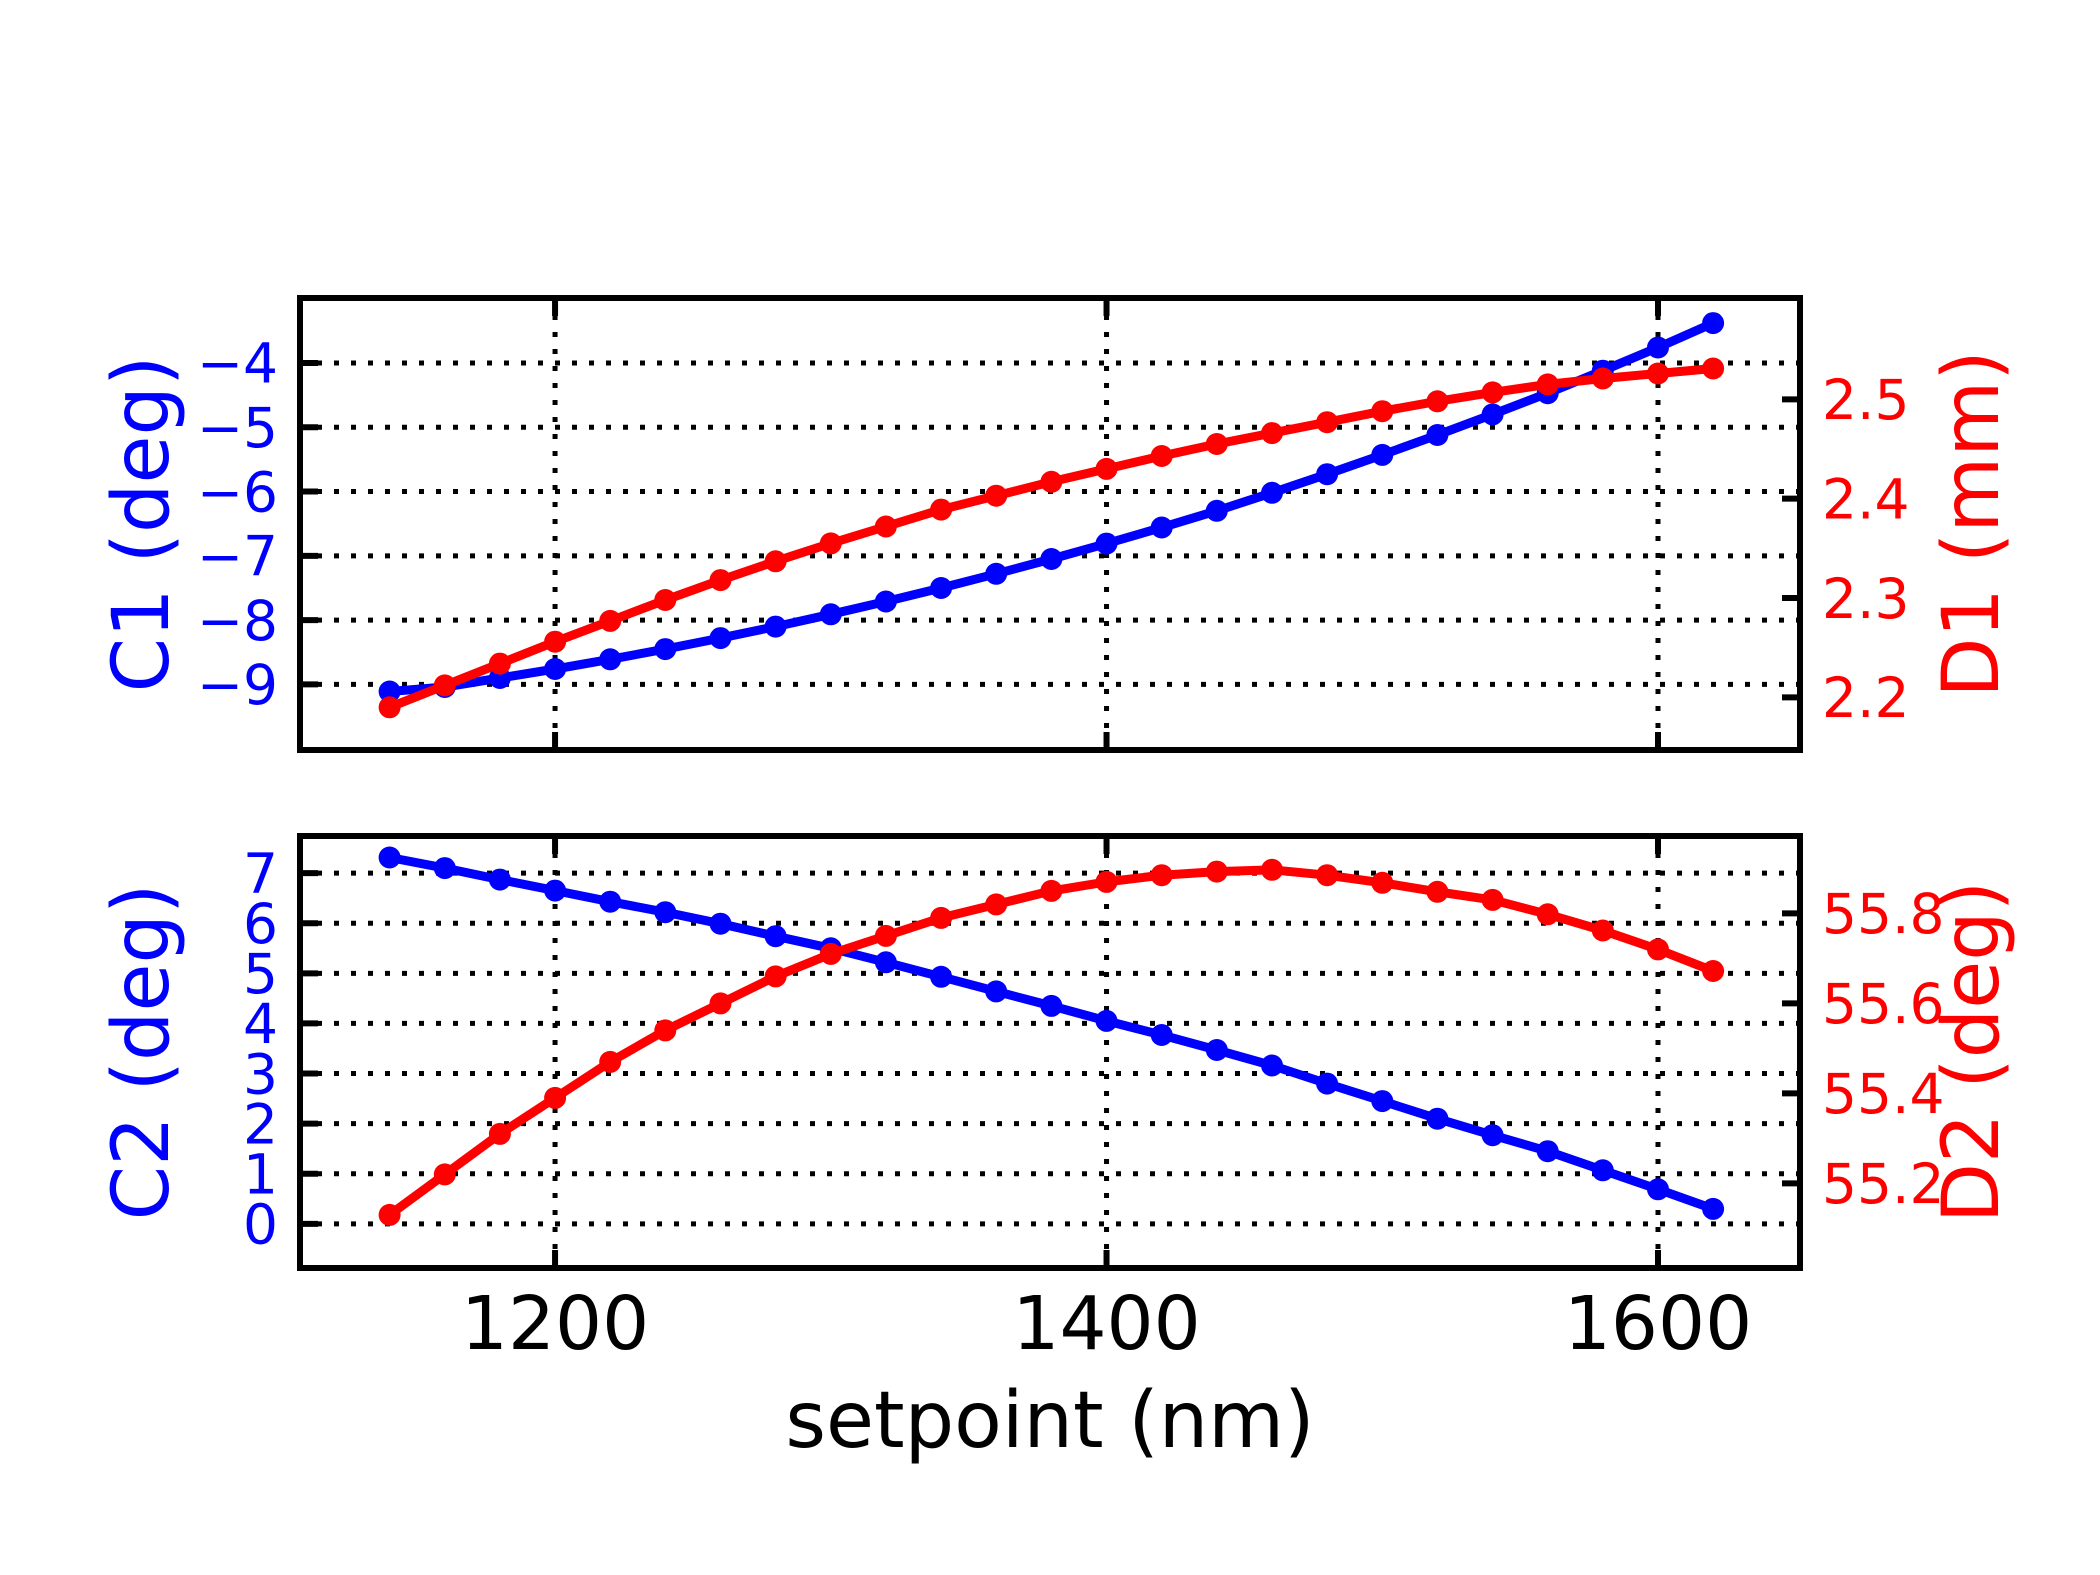  What do you see at coordinates (1865, 599) in the screenshot?
I see `right-y-tick-label: 2.3` at bounding box center [1865, 599].